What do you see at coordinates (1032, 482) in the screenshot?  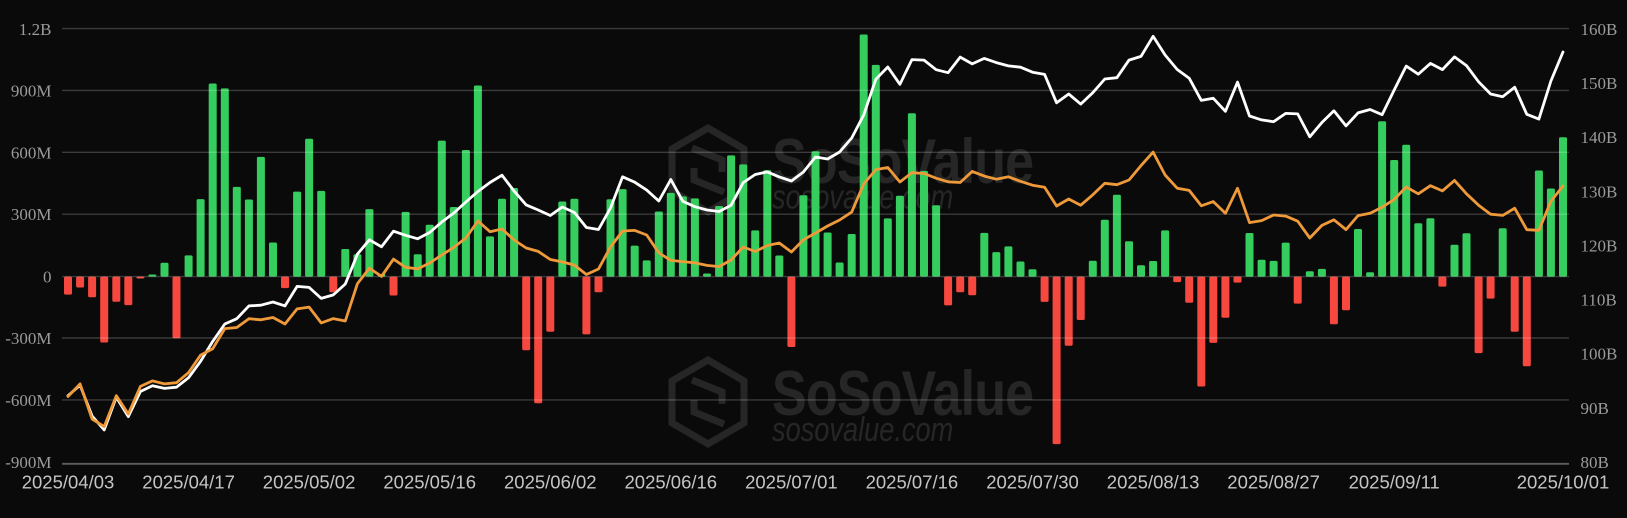 I see `svg-text: 2025/07/30` at bounding box center [1032, 482].